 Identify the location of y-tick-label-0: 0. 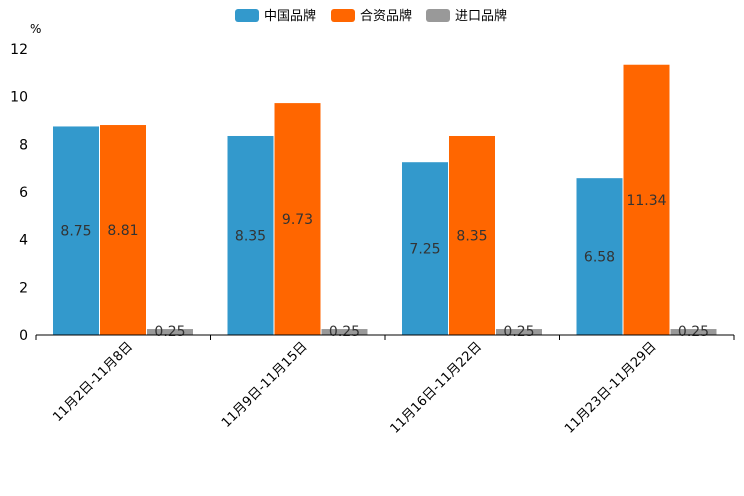
(23, 336).